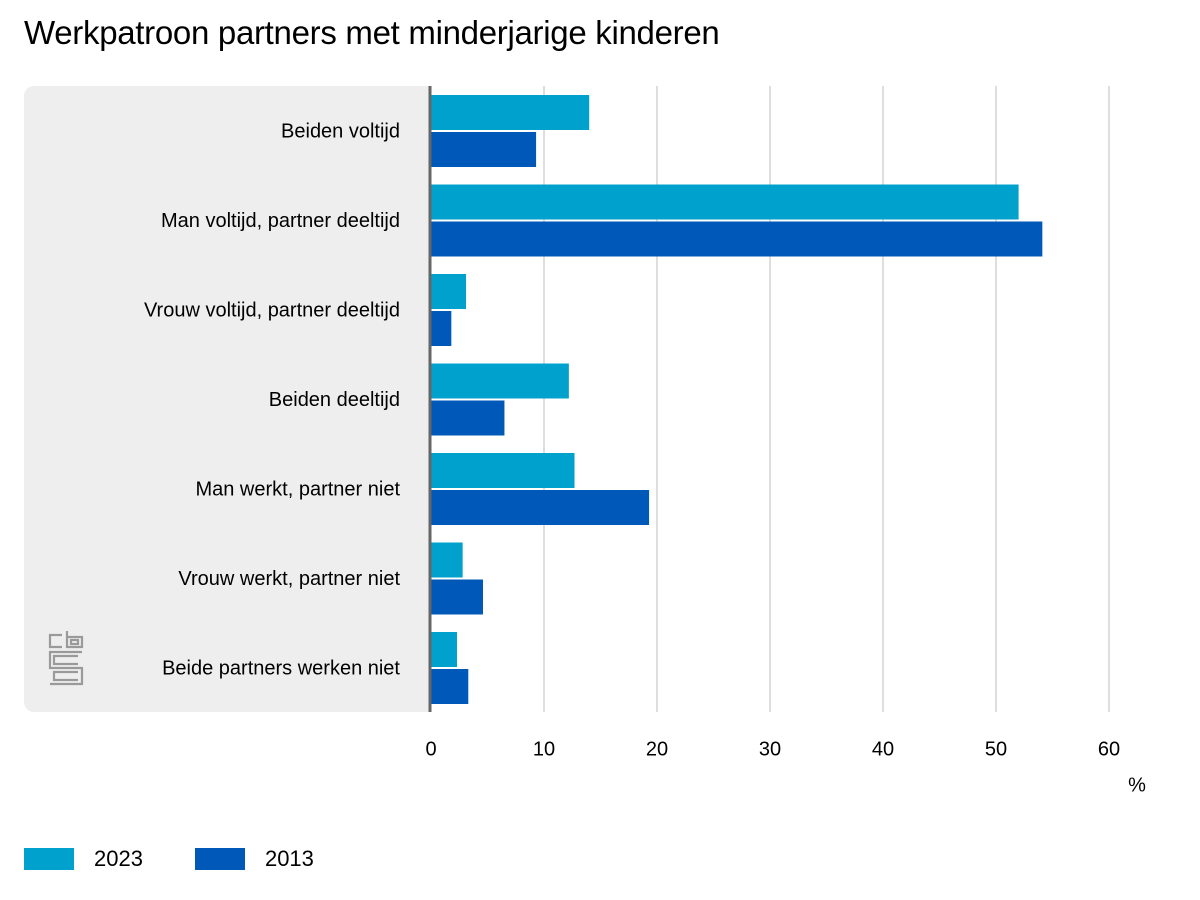 The image size is (1200, 900). What do you see at coordinates (340, 131) in the screenshot?
I see `category-label: Beiden voltijd` at bounding box center [340, 131].